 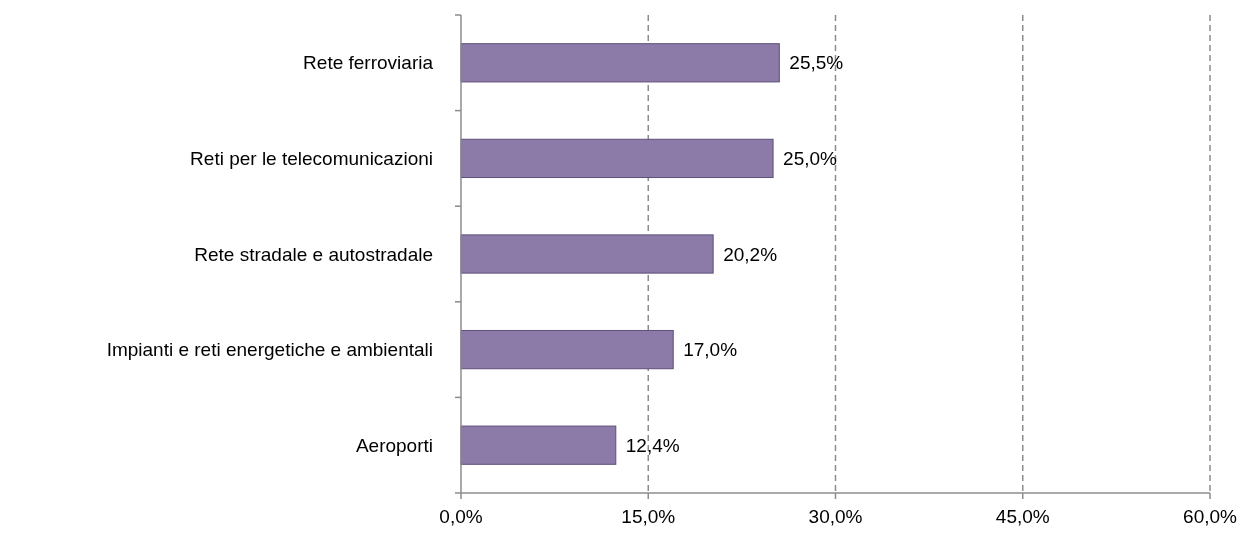 I want to click on data-label: 17,0%, so click(x=710, y=350).